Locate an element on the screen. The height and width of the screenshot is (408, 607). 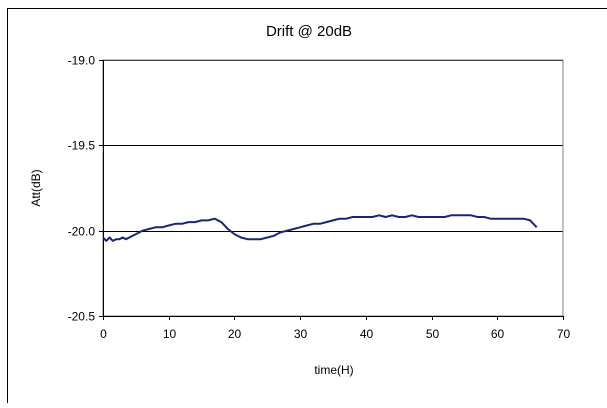
x-tick-label: 70 is located at coordinates (564, 334).